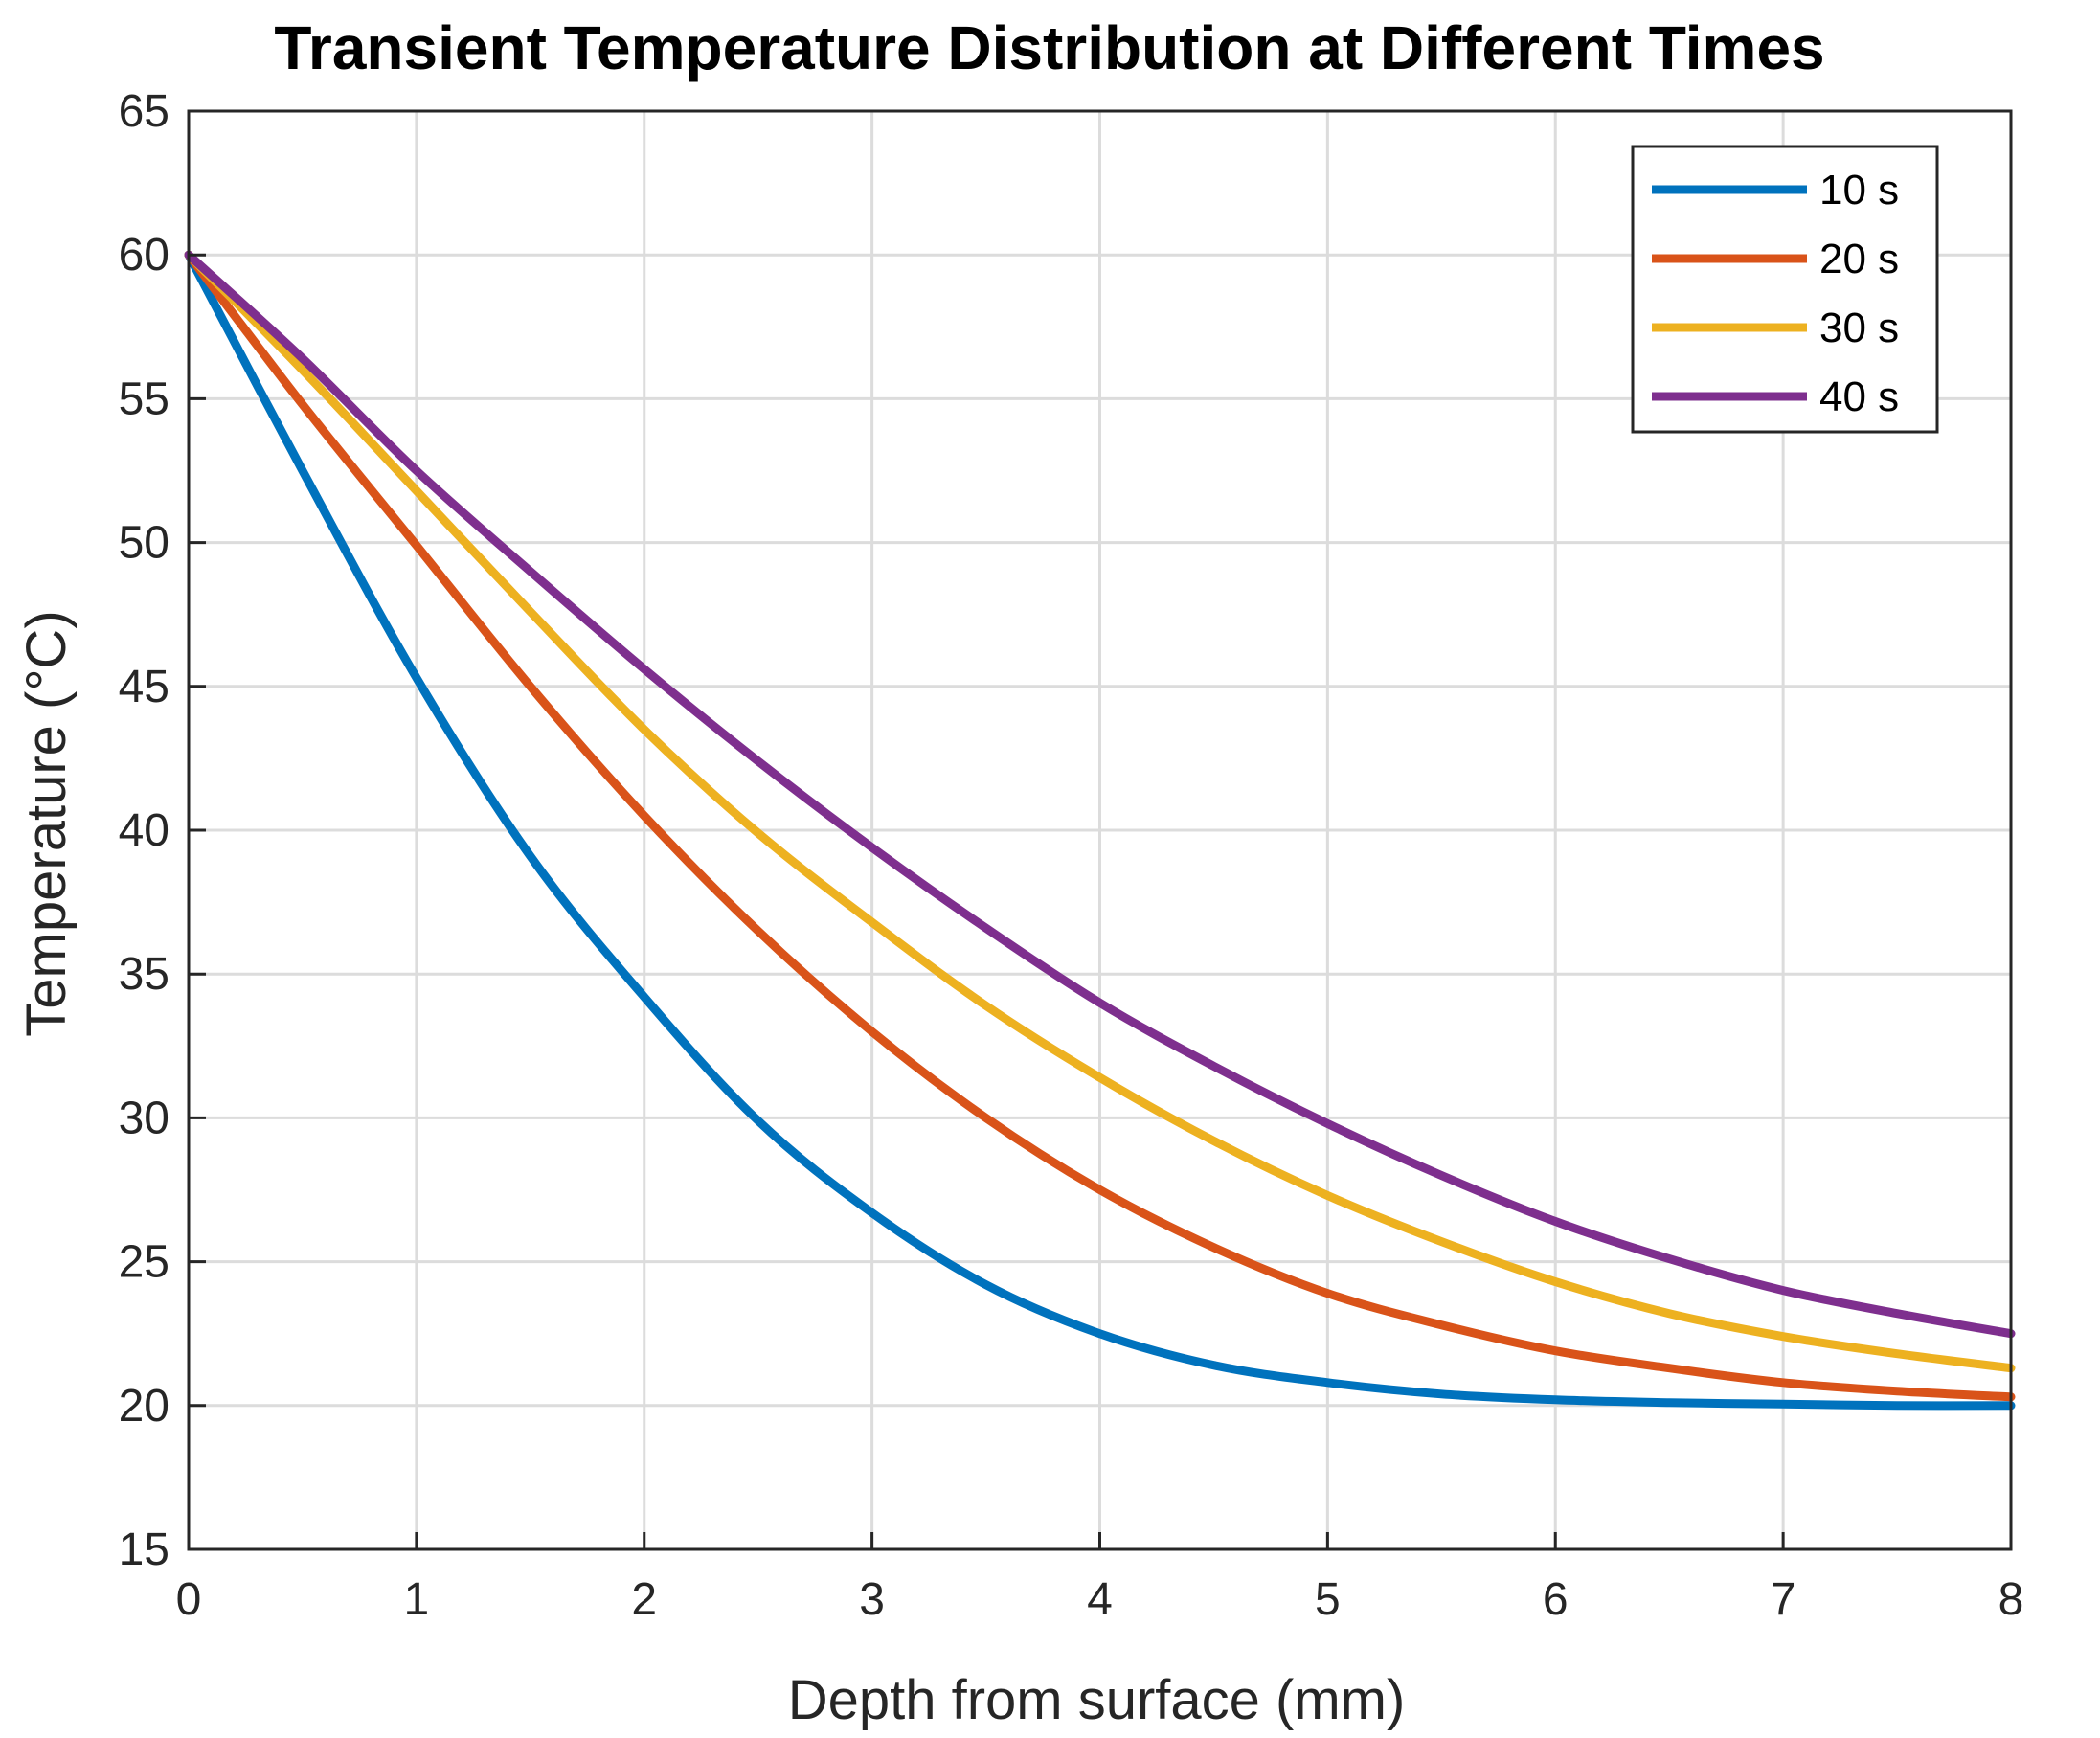 Image resolution: width=2100 pixels, height=1738 pixels. What do you see at coordinates (1859, 190) in the screenshot?
I see `legend-label: 10 s` at bounding box center [1859, 190].